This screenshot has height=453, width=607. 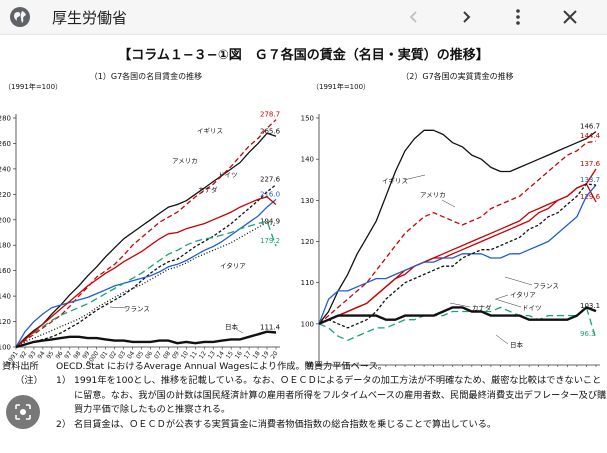 What do you see at coordinates (158, 355) in the screenshot?
I see `x-tick-label: 07` at bounding box center [158, 355].